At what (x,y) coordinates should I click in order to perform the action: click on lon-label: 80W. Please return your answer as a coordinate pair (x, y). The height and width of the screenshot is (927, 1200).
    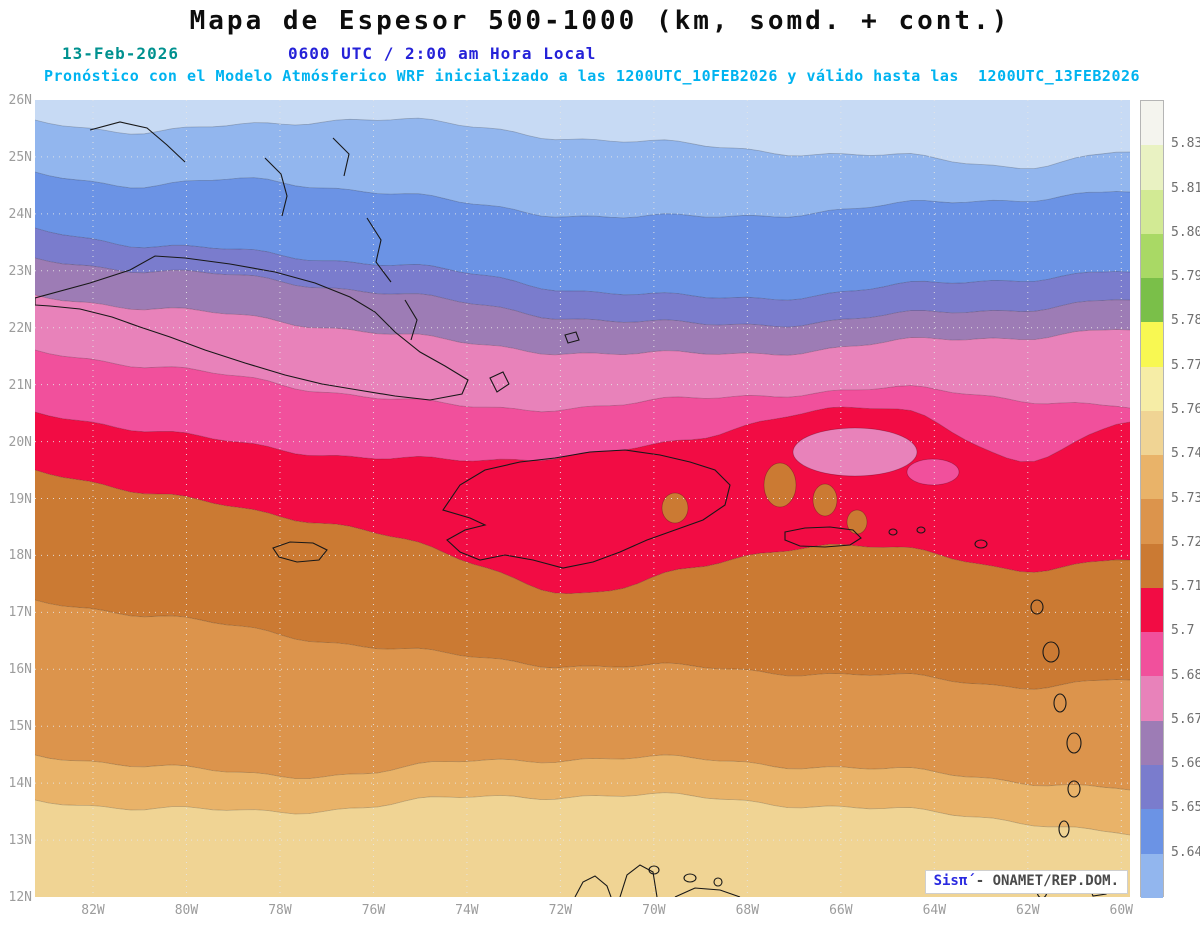
    Looking at the image, I should click on (186, 910).